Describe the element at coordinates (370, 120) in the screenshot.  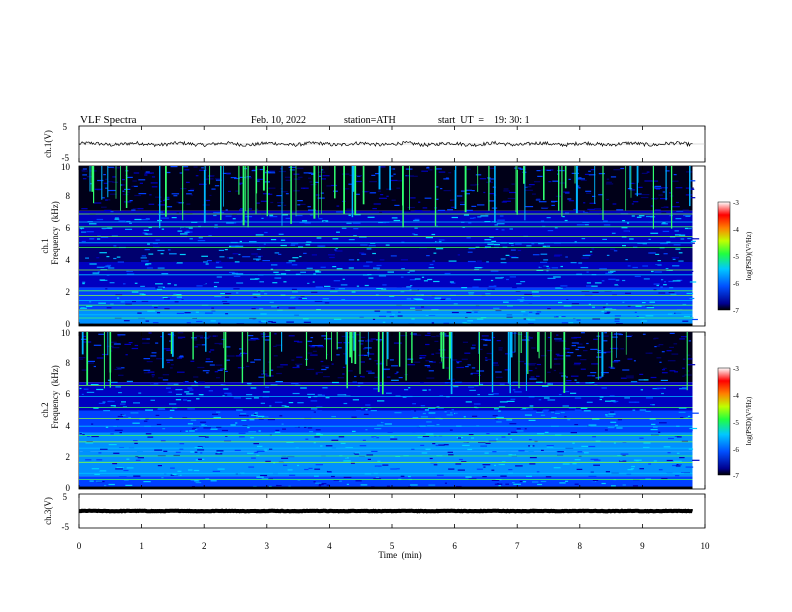
I see `header-station: station=ATH` at that location.